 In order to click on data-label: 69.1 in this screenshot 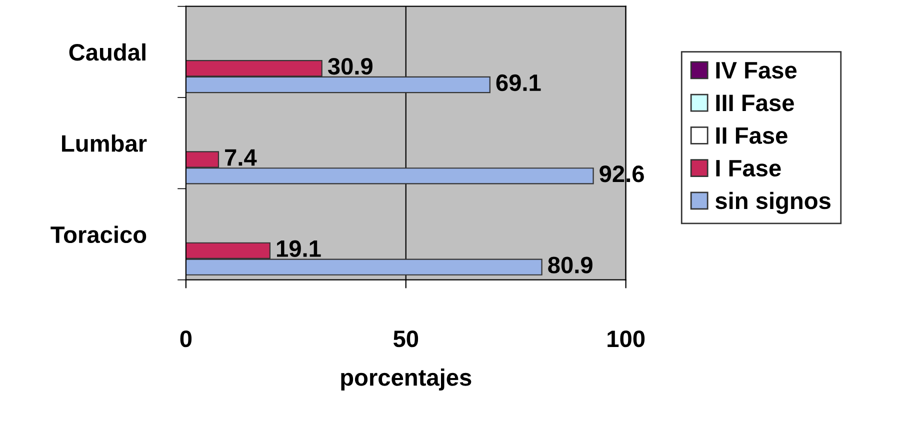, I will do `click(518, 83)`.